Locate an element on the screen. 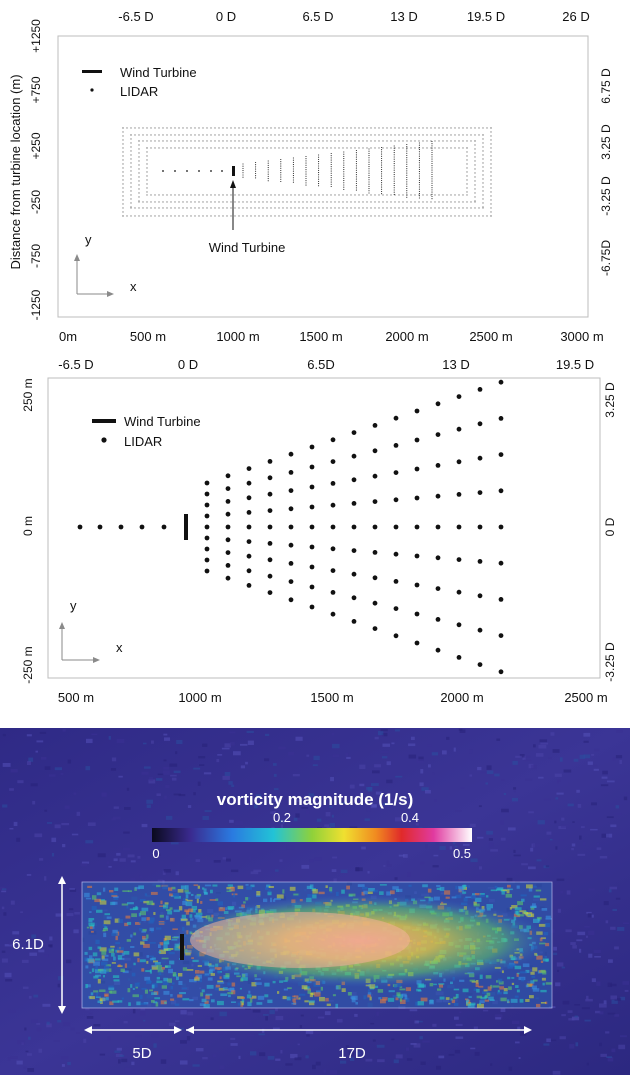 The image size is (630, 1080). top-axis-label: 0 D is located at coordinates (188, 364).